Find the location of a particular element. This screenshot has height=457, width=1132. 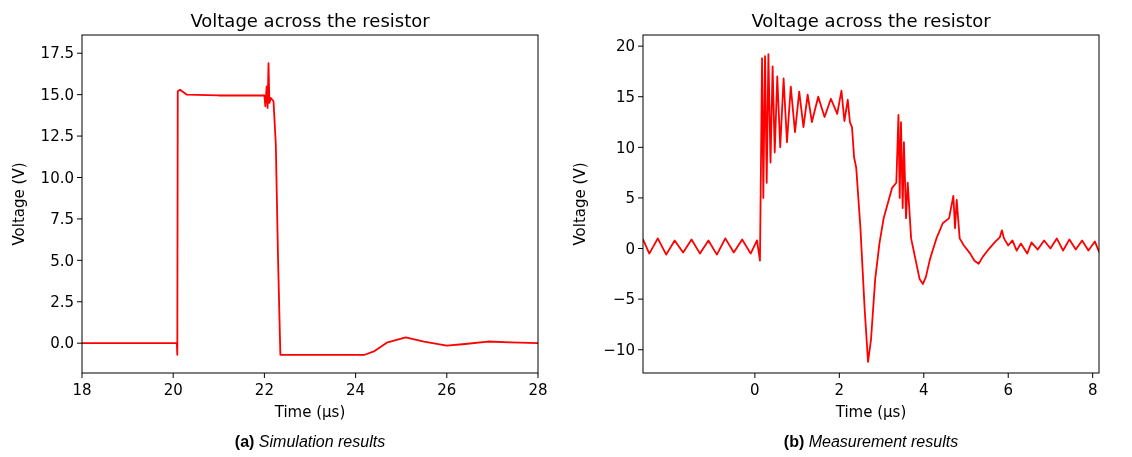

x-tick-label: 22 is located at coordinates (264, 390).